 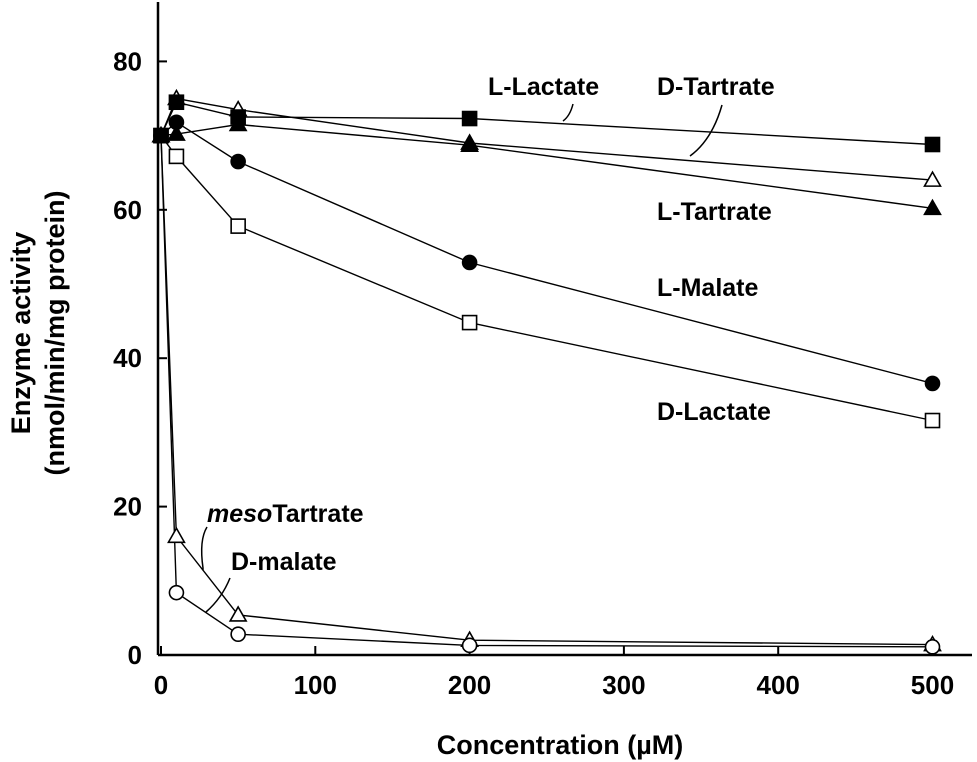 What do you see at coordinates (21, 333) in the screenshot?
I see `y-axis-title-line1: Enzyme activity` at bounding box center [21, 333].